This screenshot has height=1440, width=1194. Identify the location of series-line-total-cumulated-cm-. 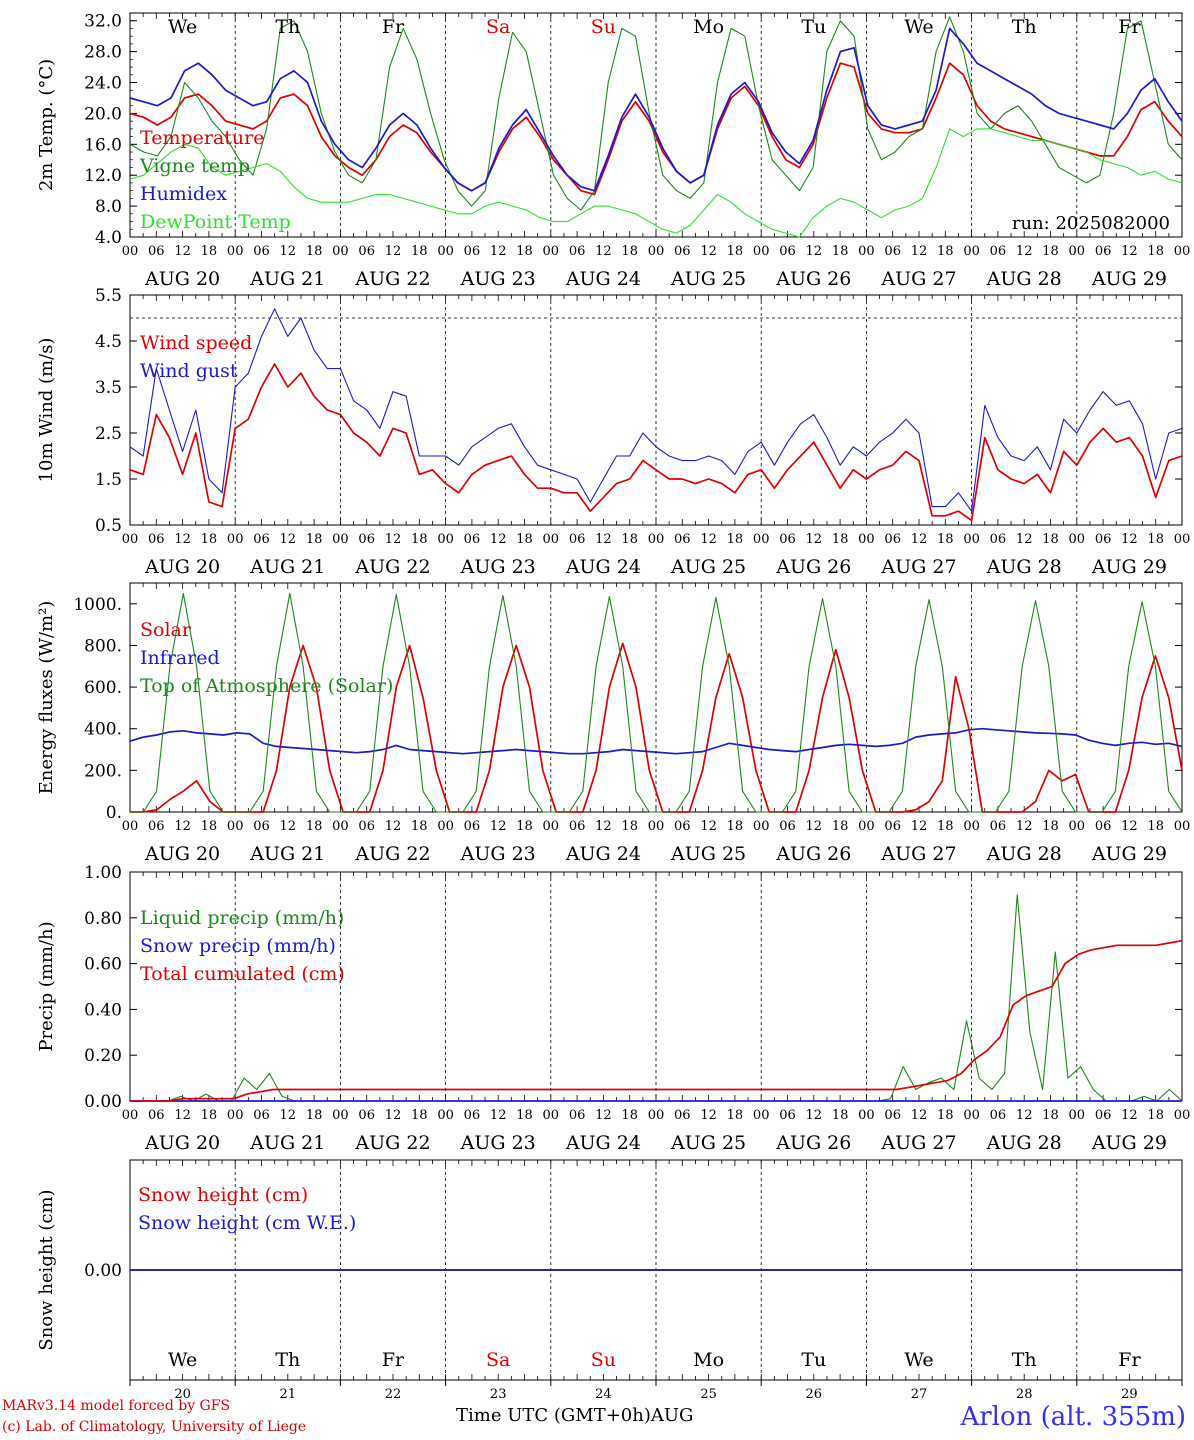
(656, 1020).